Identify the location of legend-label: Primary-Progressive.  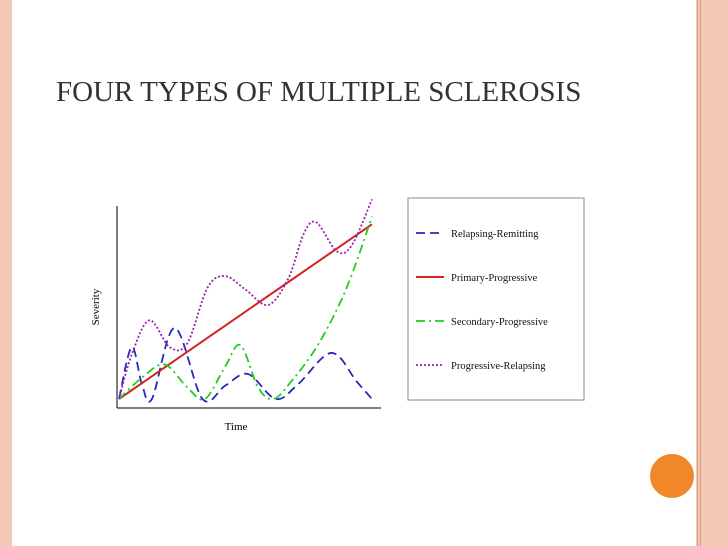
(494, 278).